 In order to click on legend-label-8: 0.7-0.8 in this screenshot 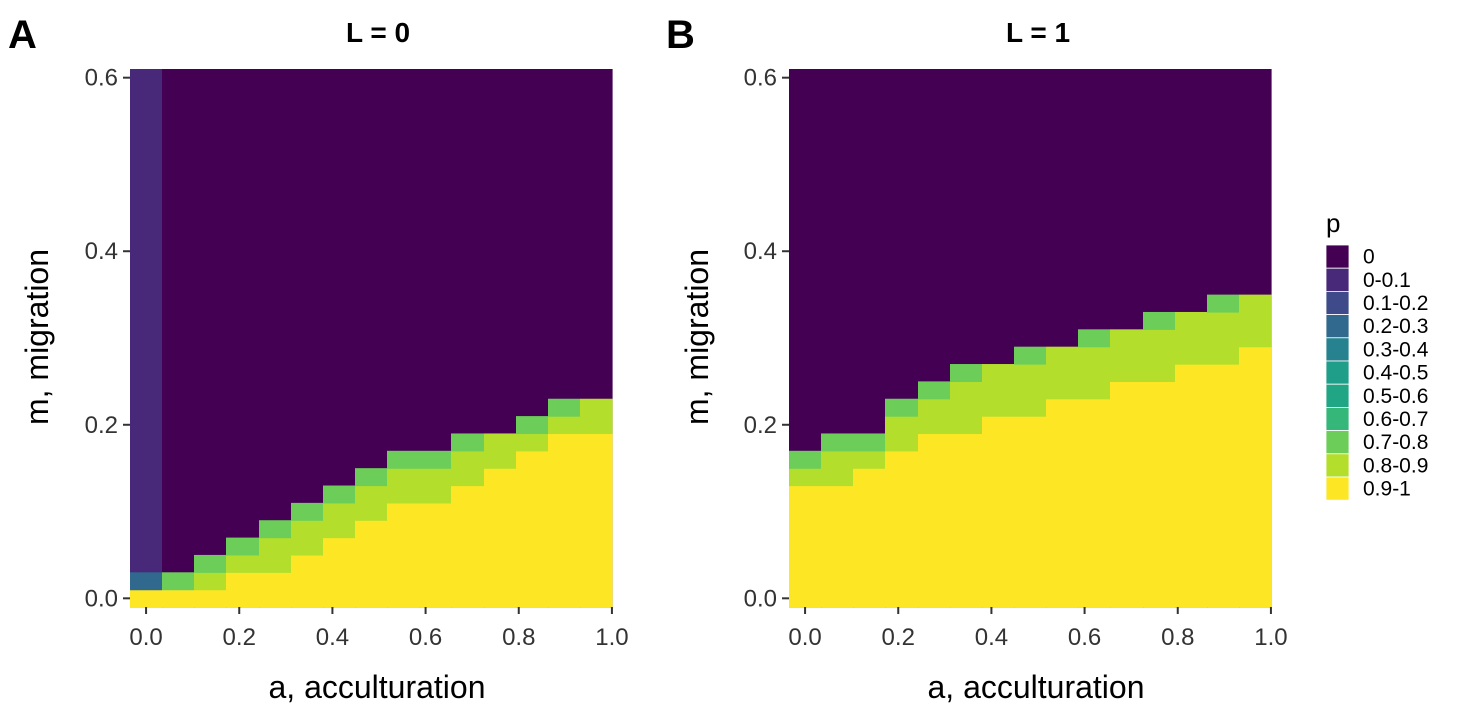, I will do `click(1395, 442)`.